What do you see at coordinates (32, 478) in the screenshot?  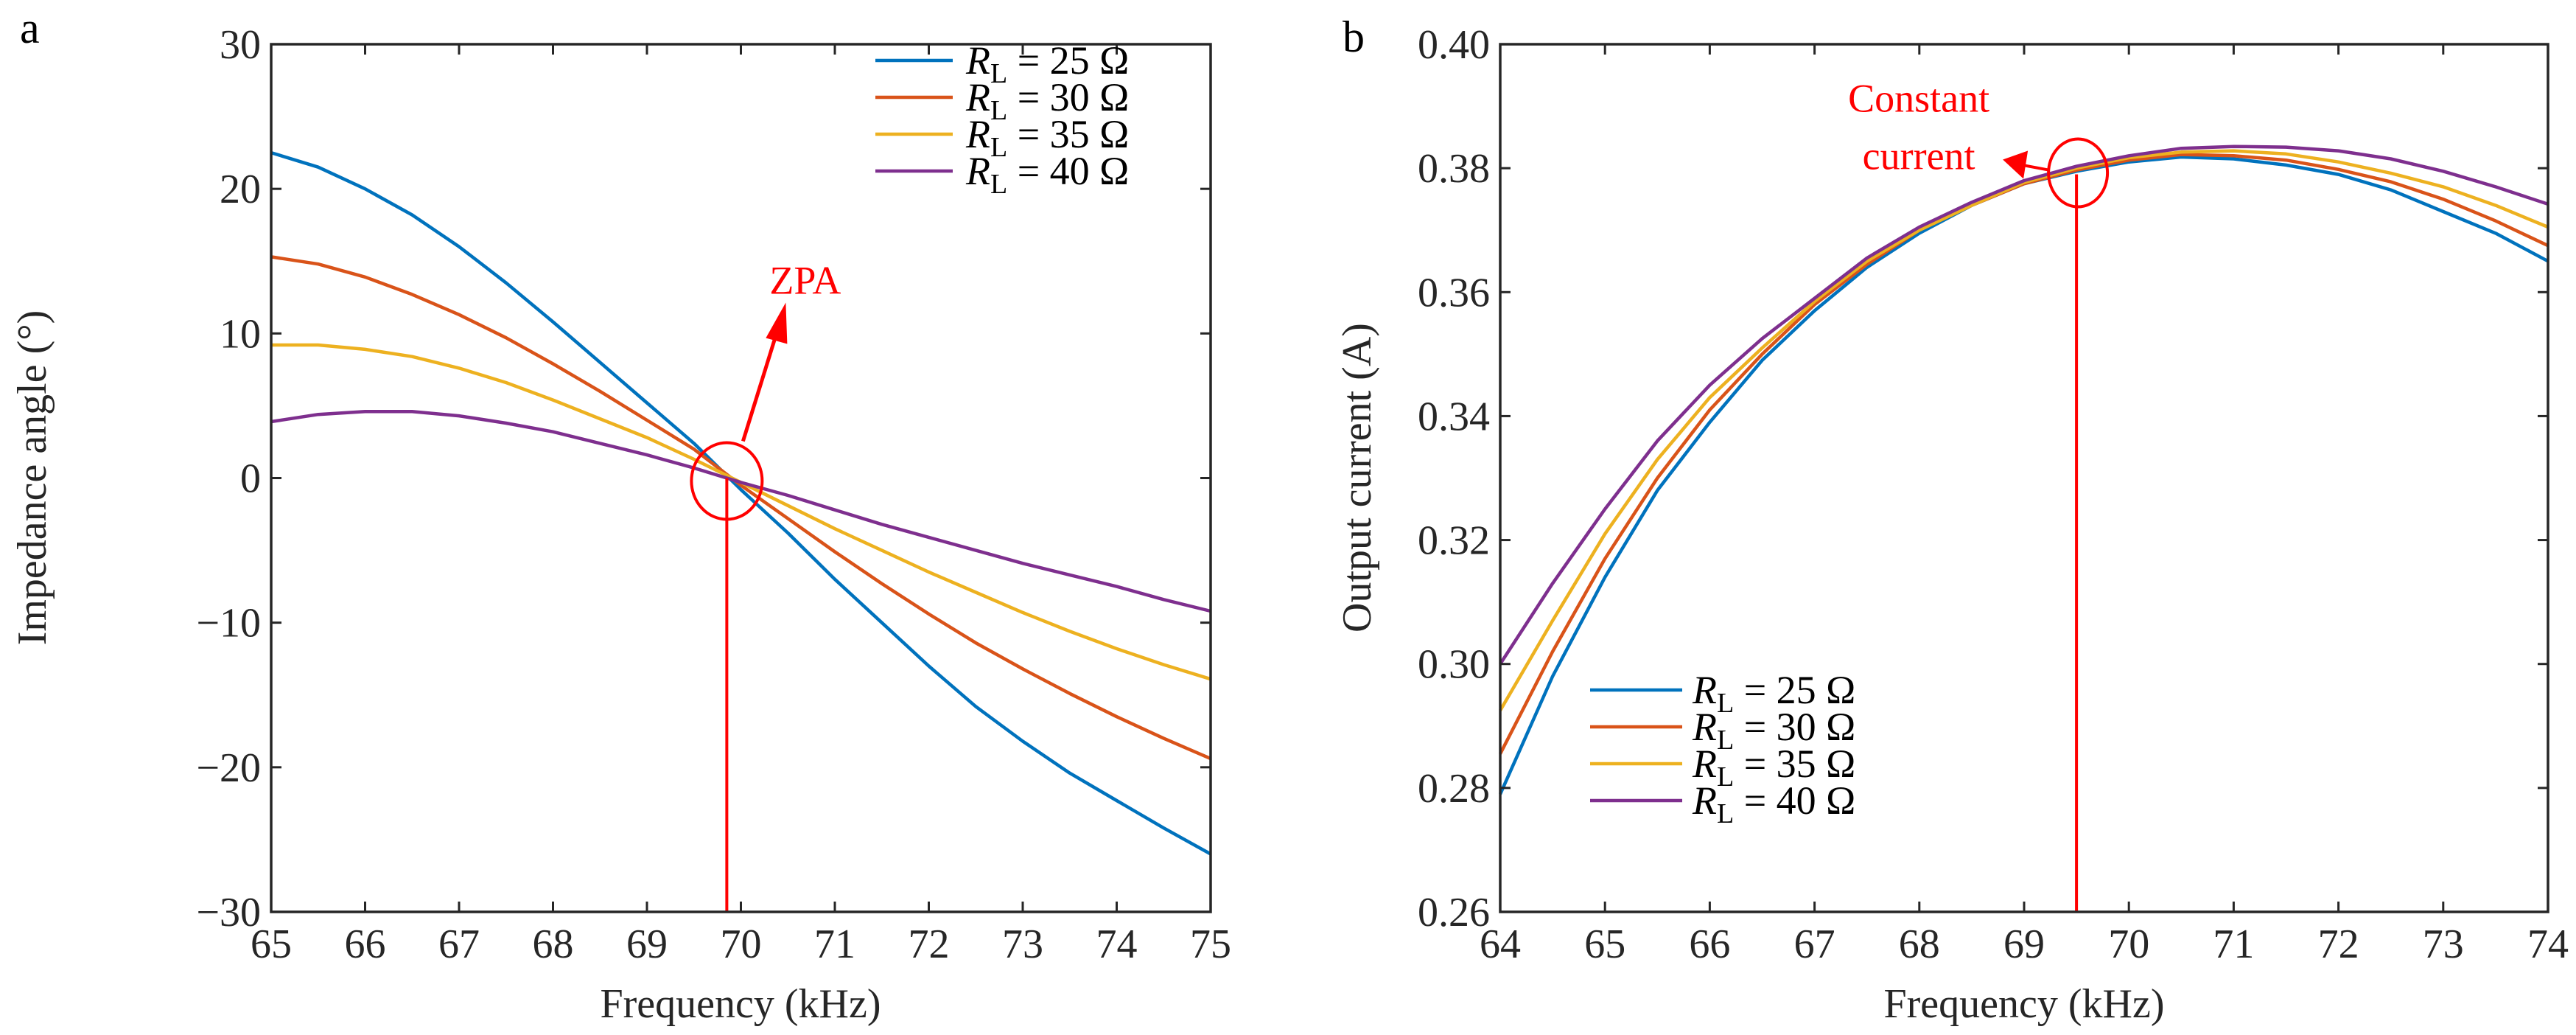 I see `y-axis-label-a: Impedance angle (°)` at bounding box center [32, 478].